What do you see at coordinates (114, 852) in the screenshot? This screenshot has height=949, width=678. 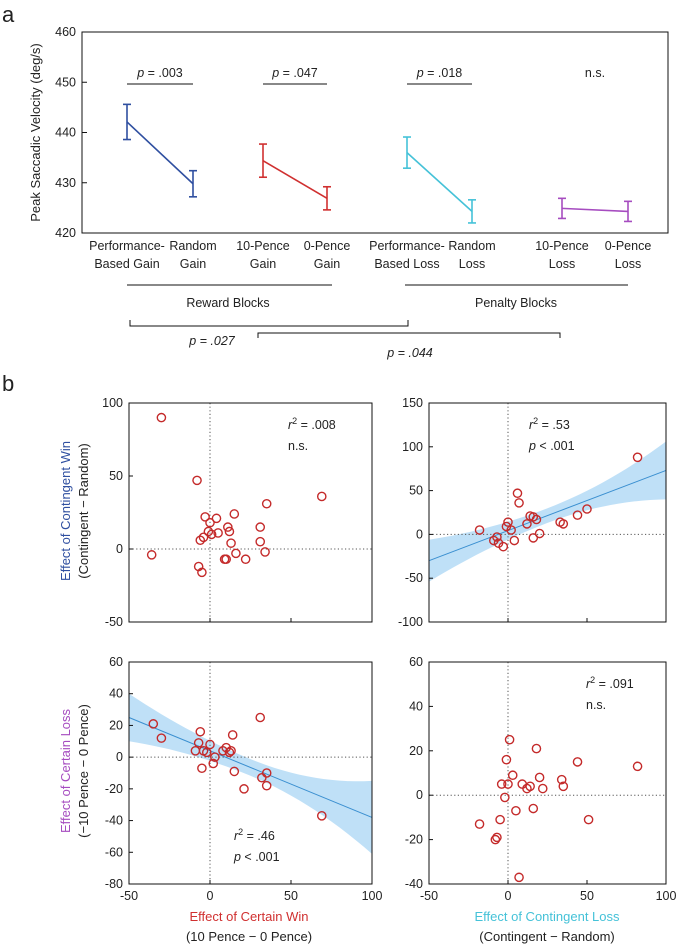 I see `y-tick-label: -60` at bounding box center [114, 852].